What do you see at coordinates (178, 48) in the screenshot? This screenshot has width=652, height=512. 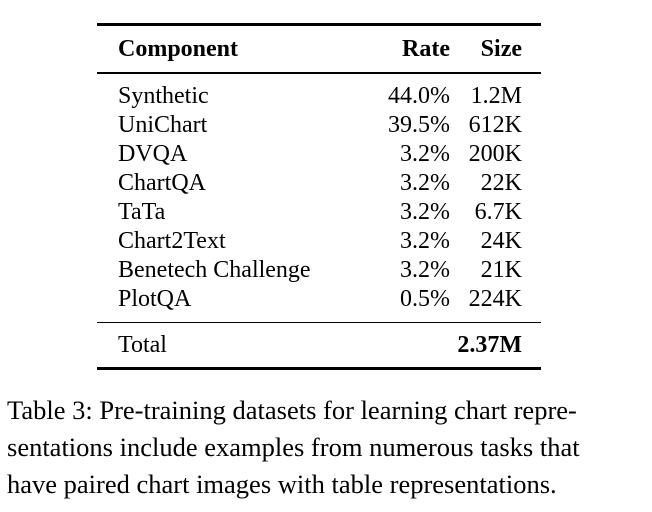 I see `header-component: Component` at bounding box center [178, 48].